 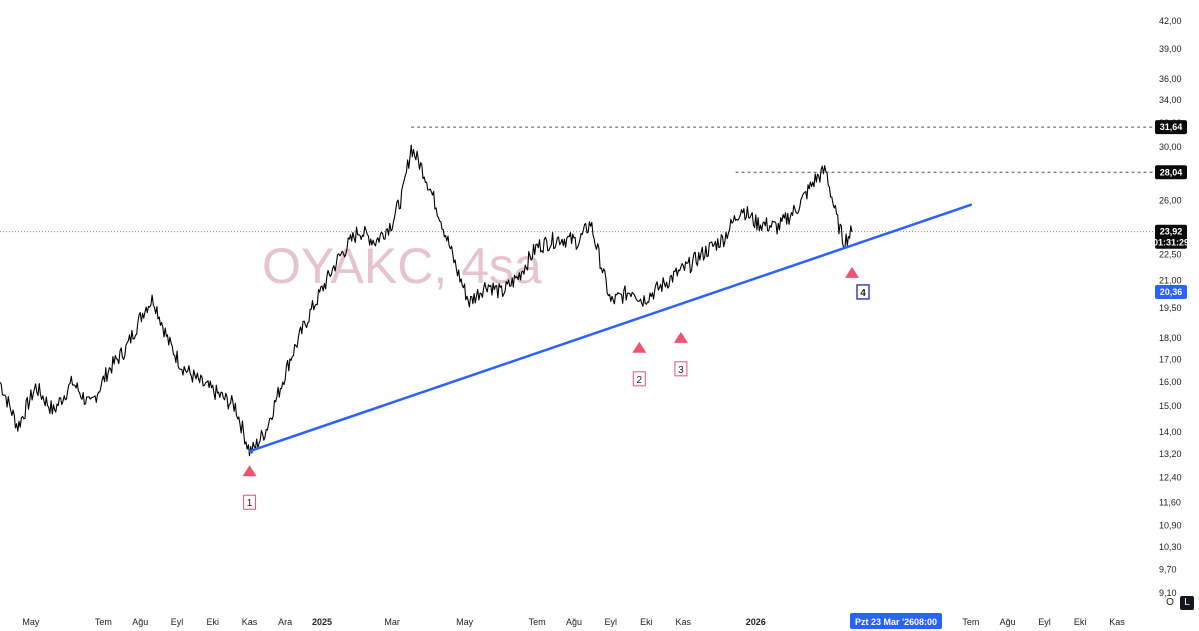 What do you see at coordinates (756, 622) in the screenshot?
I see `x-tick-label: 2026` at bounding box center [756, 622].